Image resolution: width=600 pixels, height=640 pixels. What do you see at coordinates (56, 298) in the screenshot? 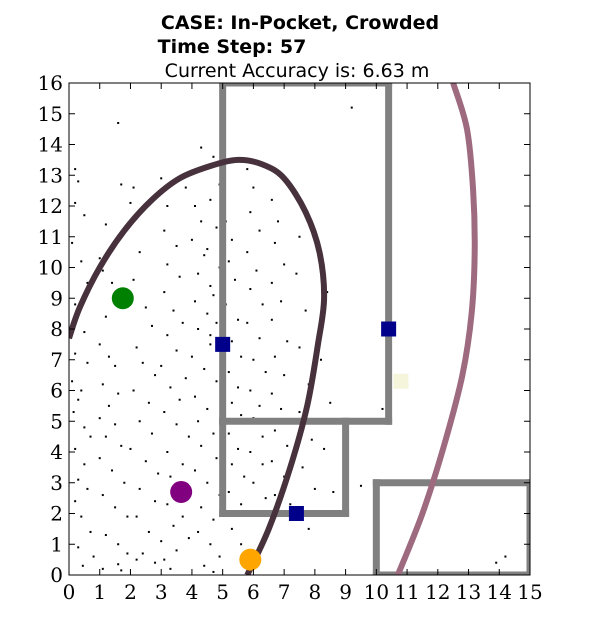
I see `y-tick-label: 9` at bounding box center [56, 298].